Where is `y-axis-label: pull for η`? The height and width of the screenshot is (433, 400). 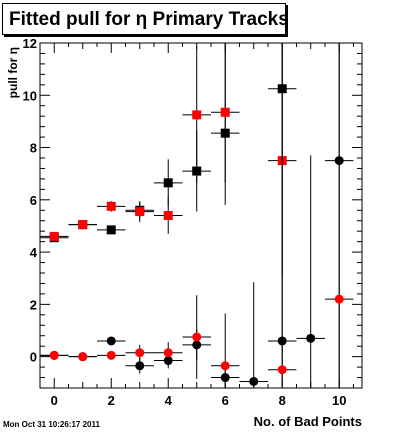
y-axis-label: pull for η is located at coordinates (13, 72).